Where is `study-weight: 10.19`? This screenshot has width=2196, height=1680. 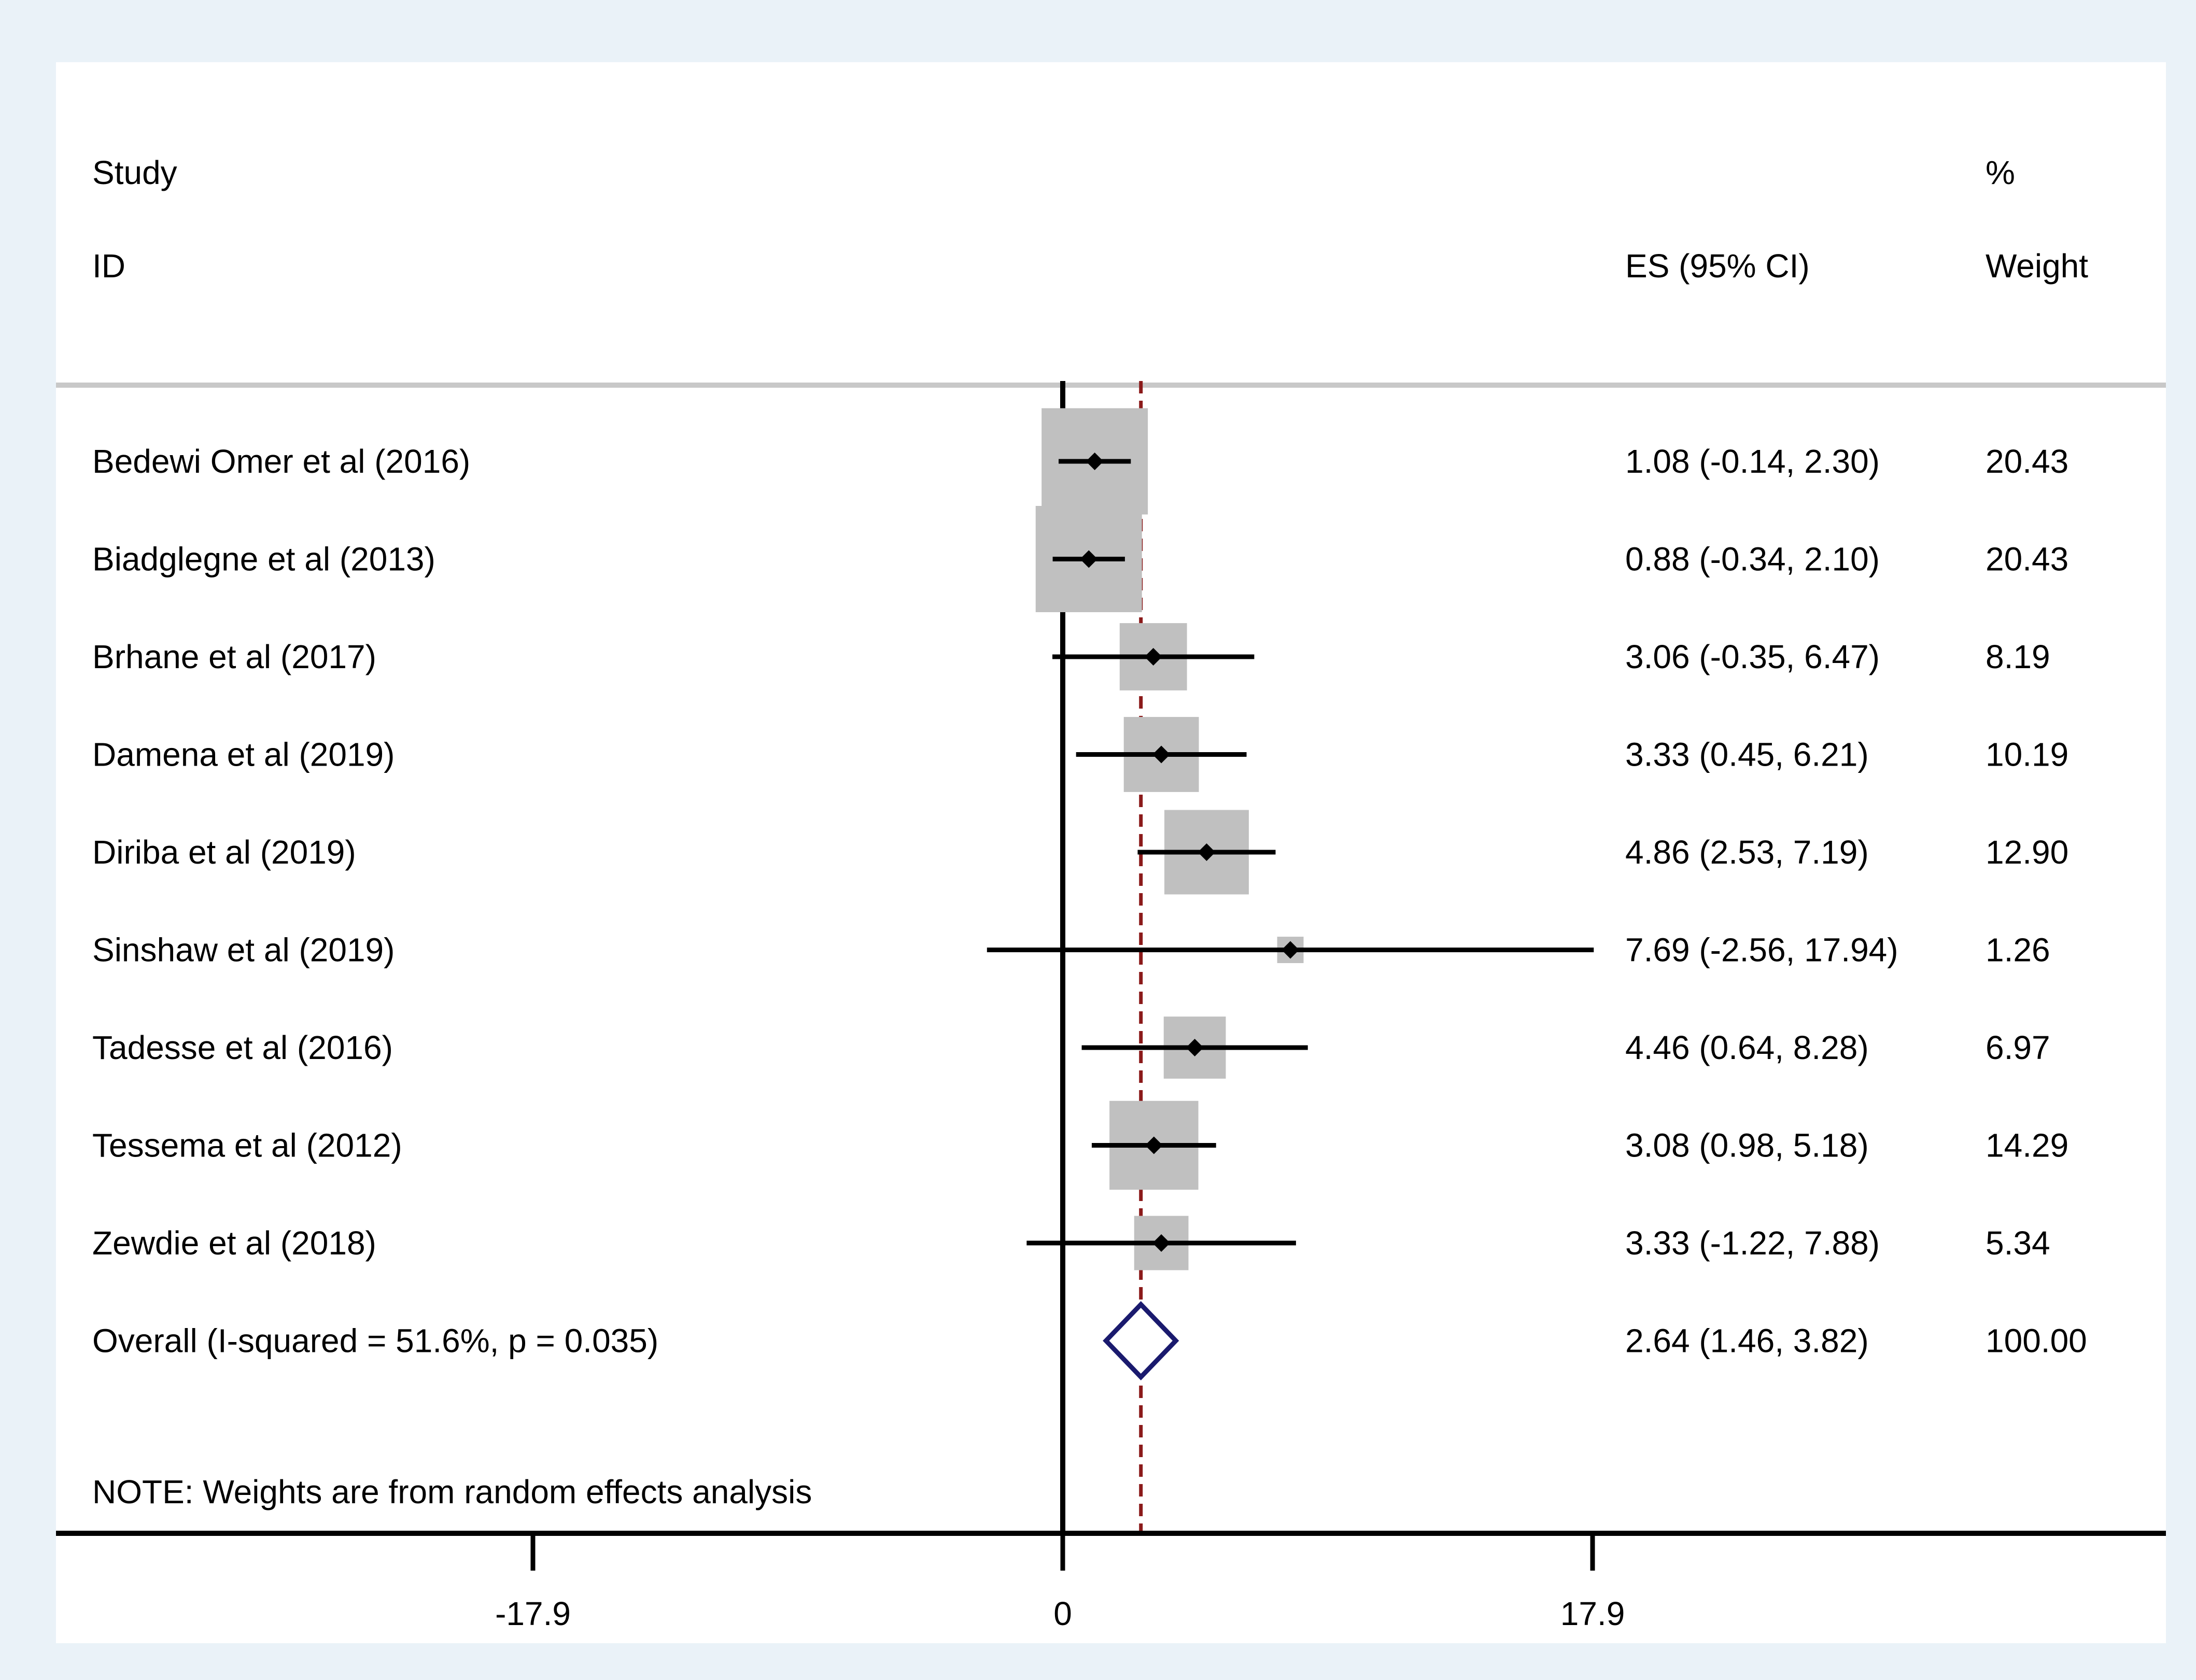
study-weight: 10.19 is located at coordinates (2027, 755).